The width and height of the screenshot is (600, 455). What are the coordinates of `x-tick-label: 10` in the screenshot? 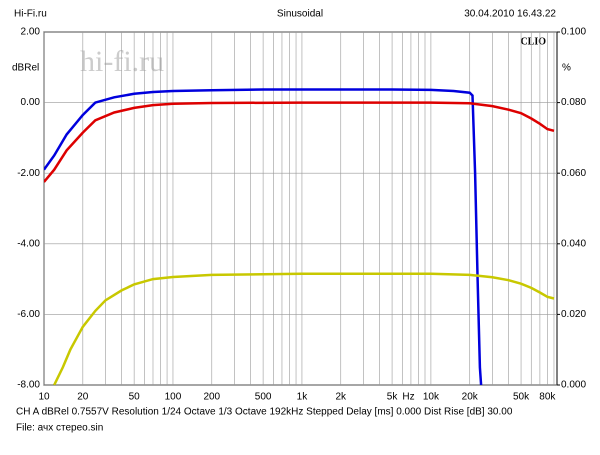 It's located at (44, 397).